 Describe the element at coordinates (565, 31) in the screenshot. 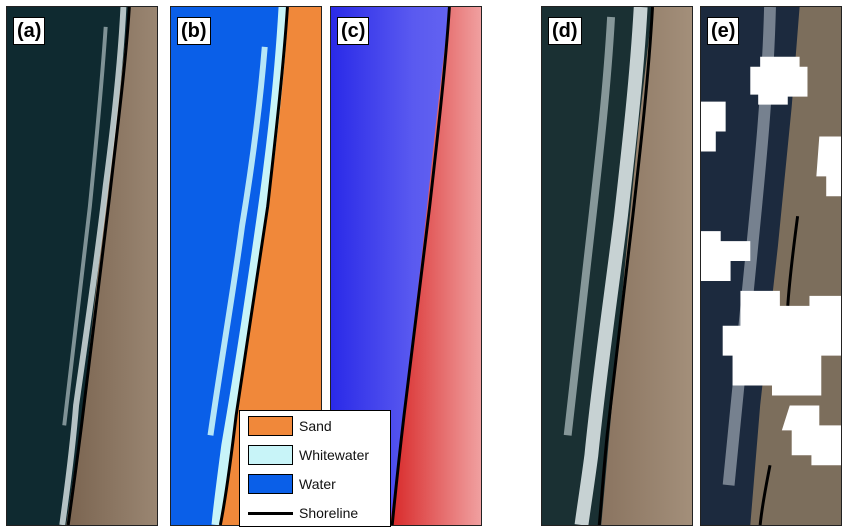

I see `panel-label: (d)` at that location.